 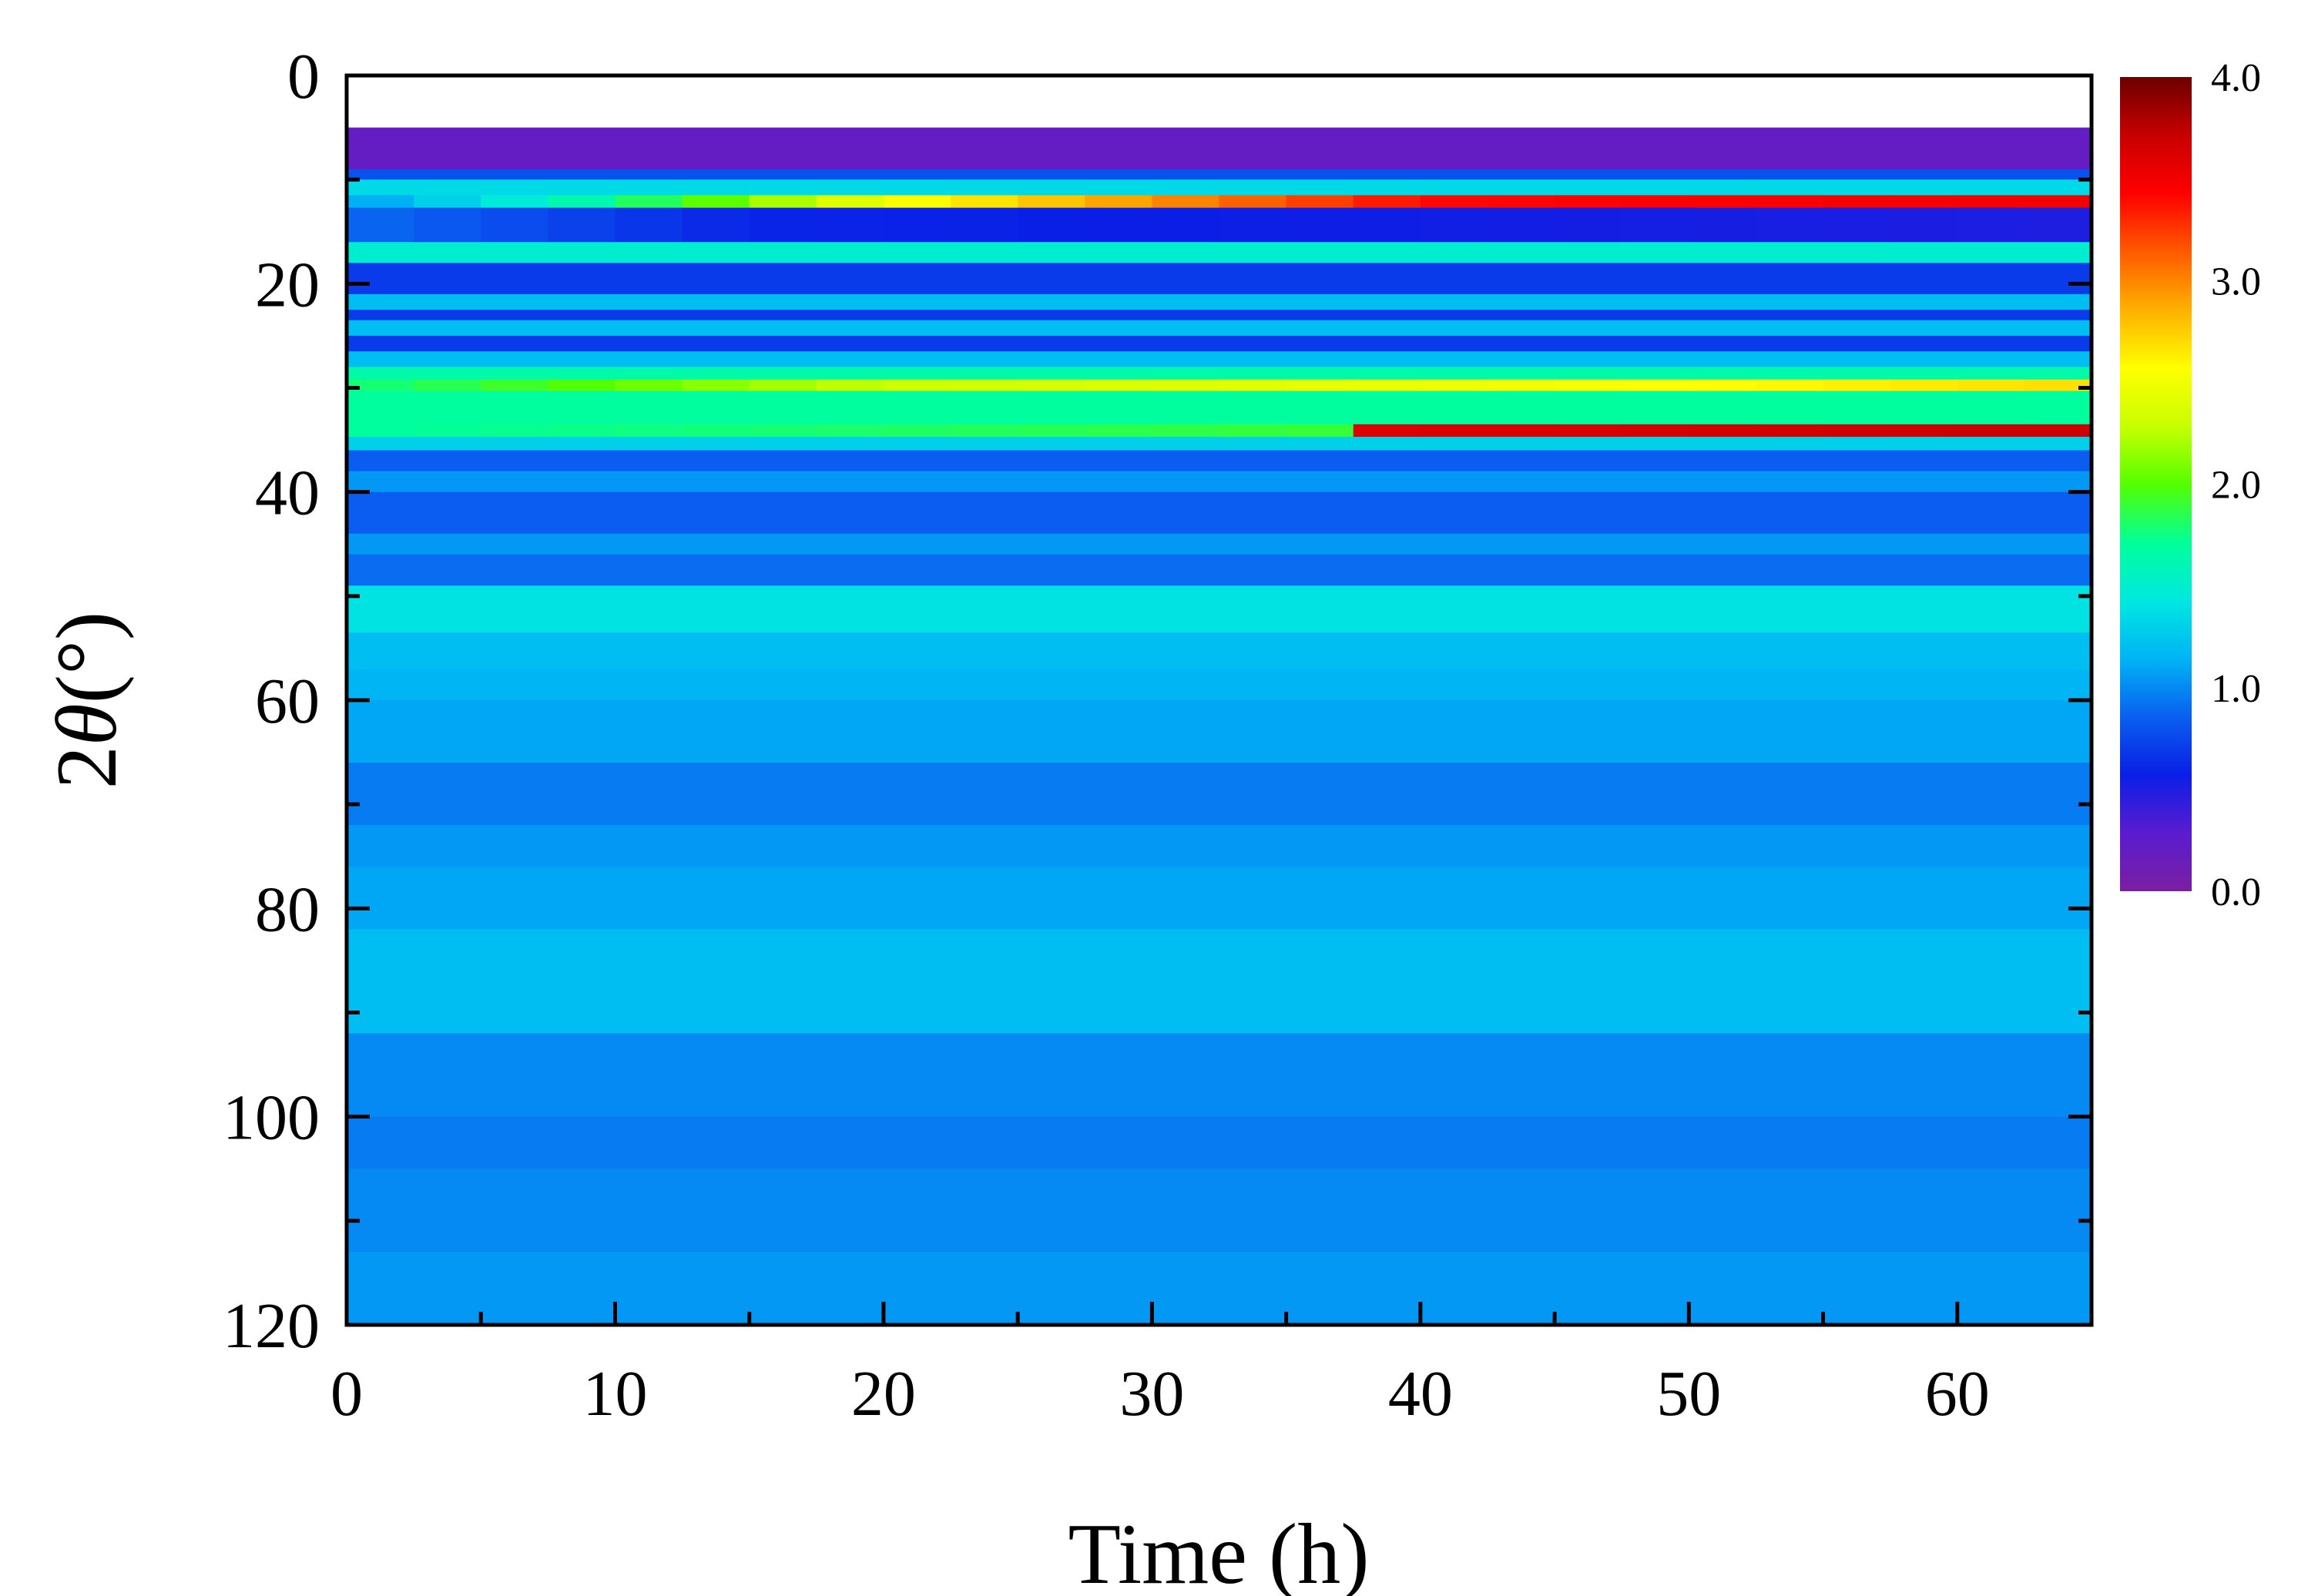 What do you see at coordinates (1151, 1394) in the screenshot?
I see `x-tick-label: 30` at bounding box center [1151, 1394].